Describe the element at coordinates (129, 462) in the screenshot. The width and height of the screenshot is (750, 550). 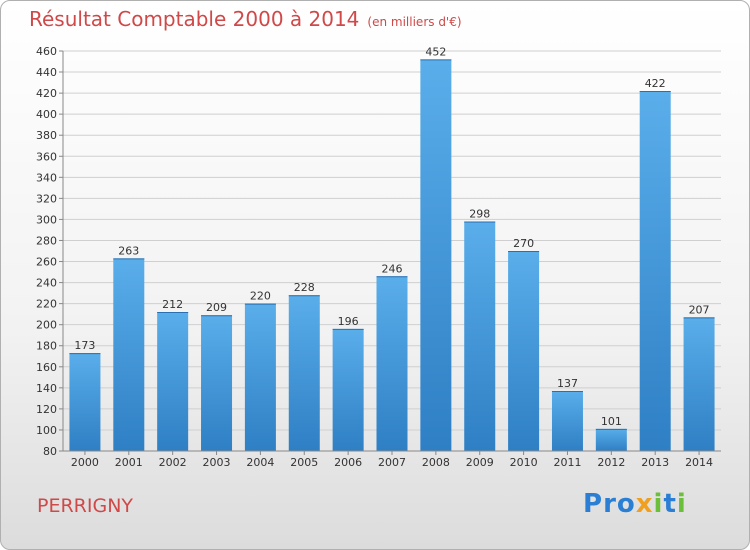
I see `x-tick-label: 2001` at that location.